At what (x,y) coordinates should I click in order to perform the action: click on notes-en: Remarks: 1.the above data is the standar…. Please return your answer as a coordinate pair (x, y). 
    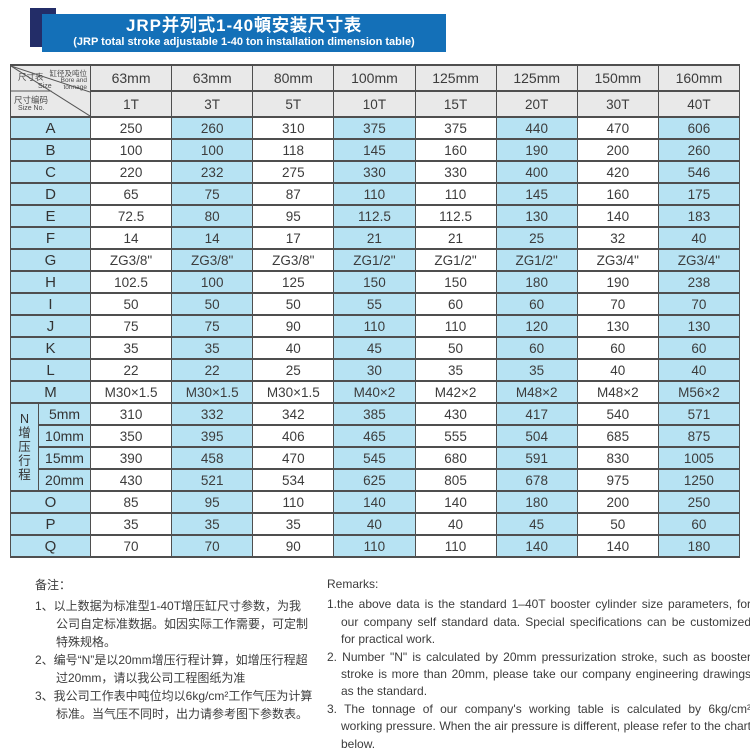
    Looking at the image, I should click on (538, 664).